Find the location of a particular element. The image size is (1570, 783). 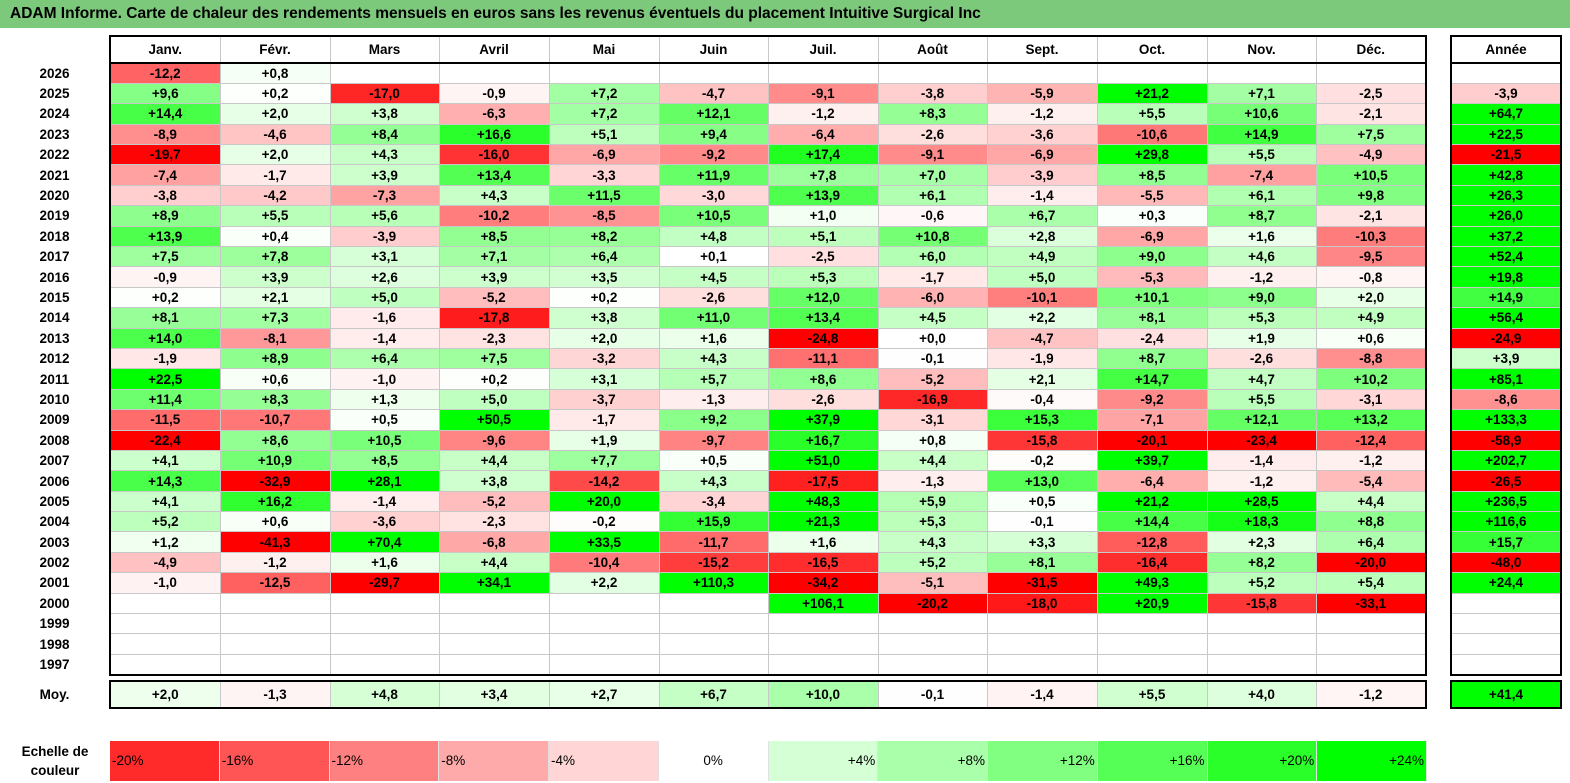

month-header: Févr. is located at coordinates (275, 49).